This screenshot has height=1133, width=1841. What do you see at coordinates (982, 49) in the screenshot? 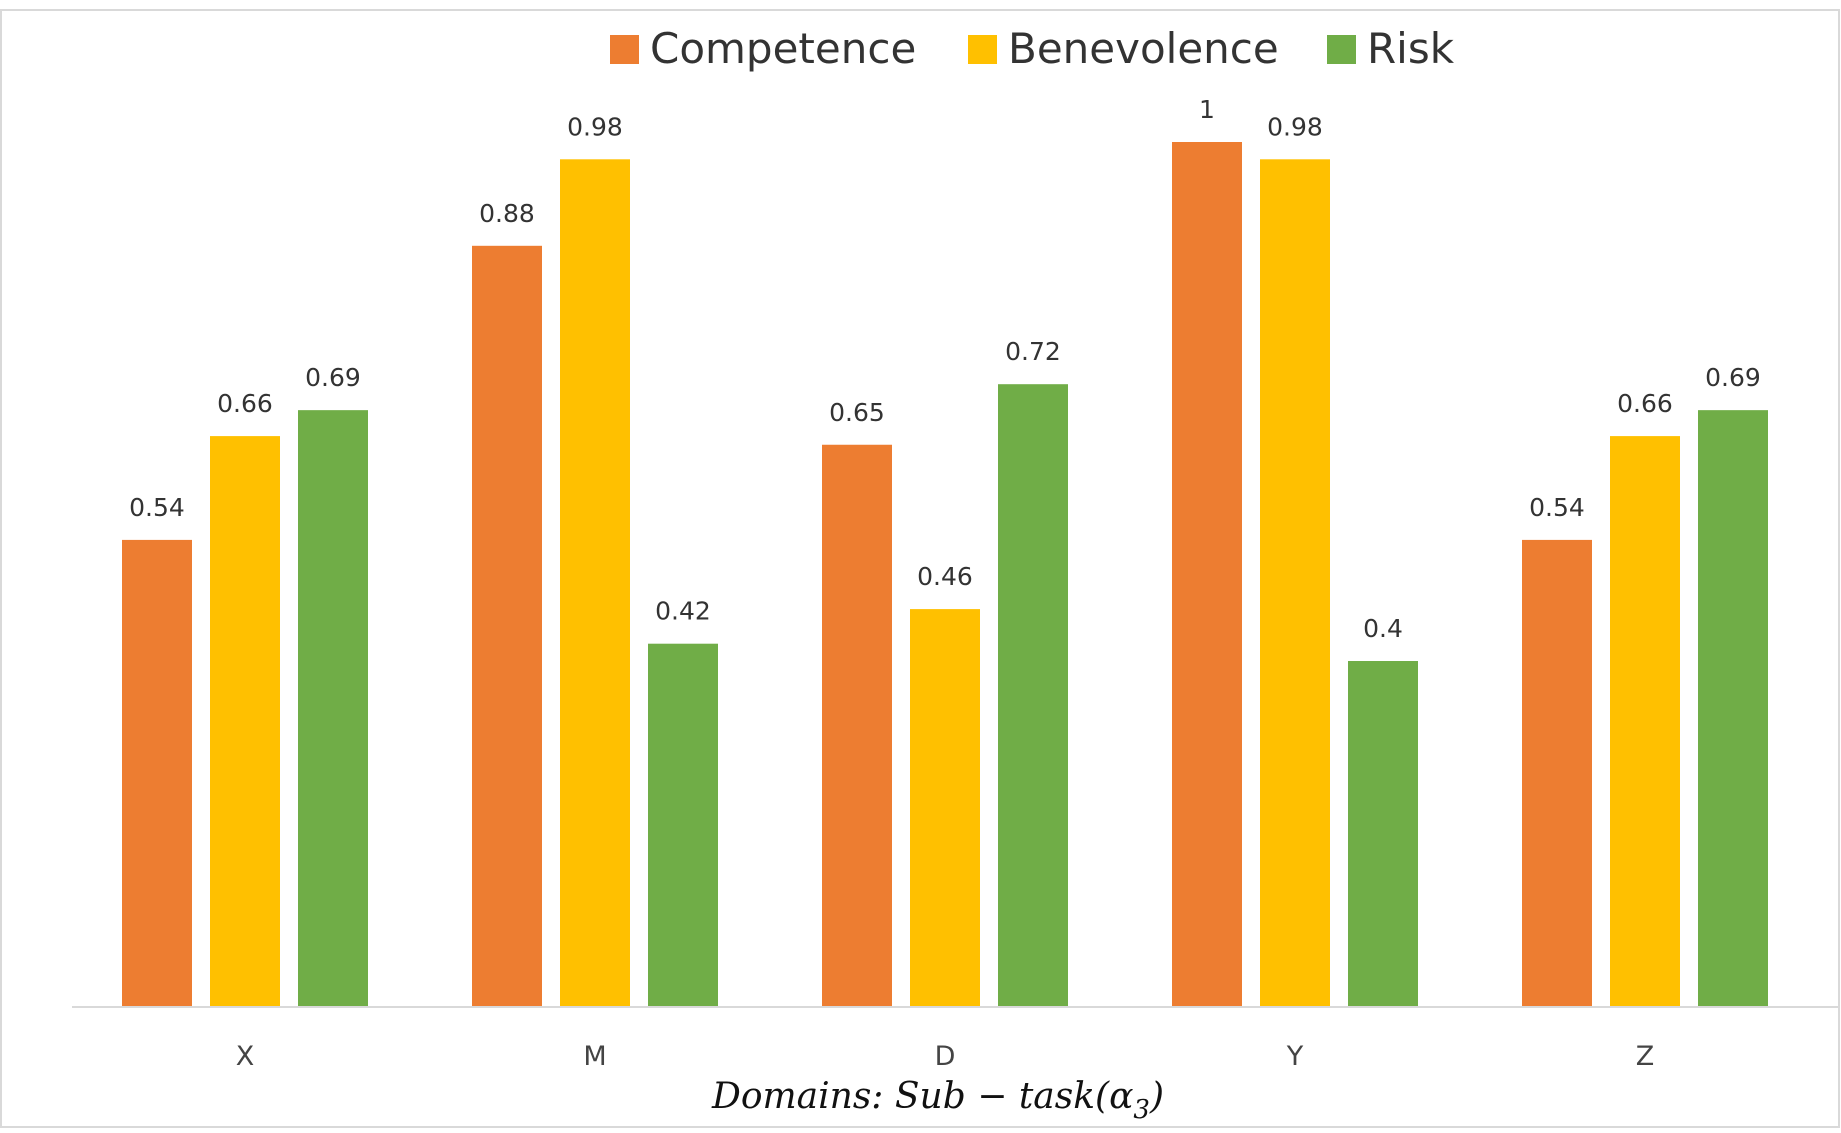
I see `legend-swatch-benevolence` at bounding box center [982, 49].